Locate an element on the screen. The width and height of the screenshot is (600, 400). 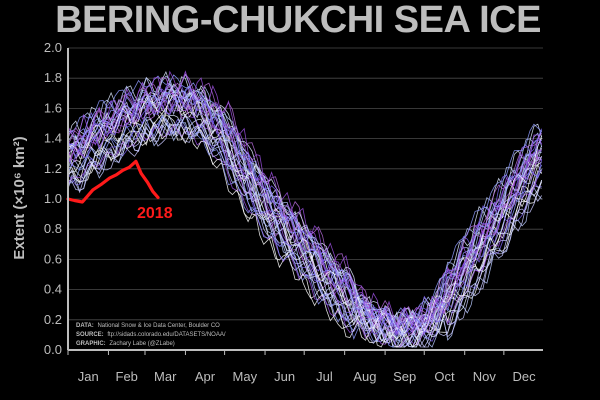
y-tick-label: 1.4 is located at coordinates (53, 138).